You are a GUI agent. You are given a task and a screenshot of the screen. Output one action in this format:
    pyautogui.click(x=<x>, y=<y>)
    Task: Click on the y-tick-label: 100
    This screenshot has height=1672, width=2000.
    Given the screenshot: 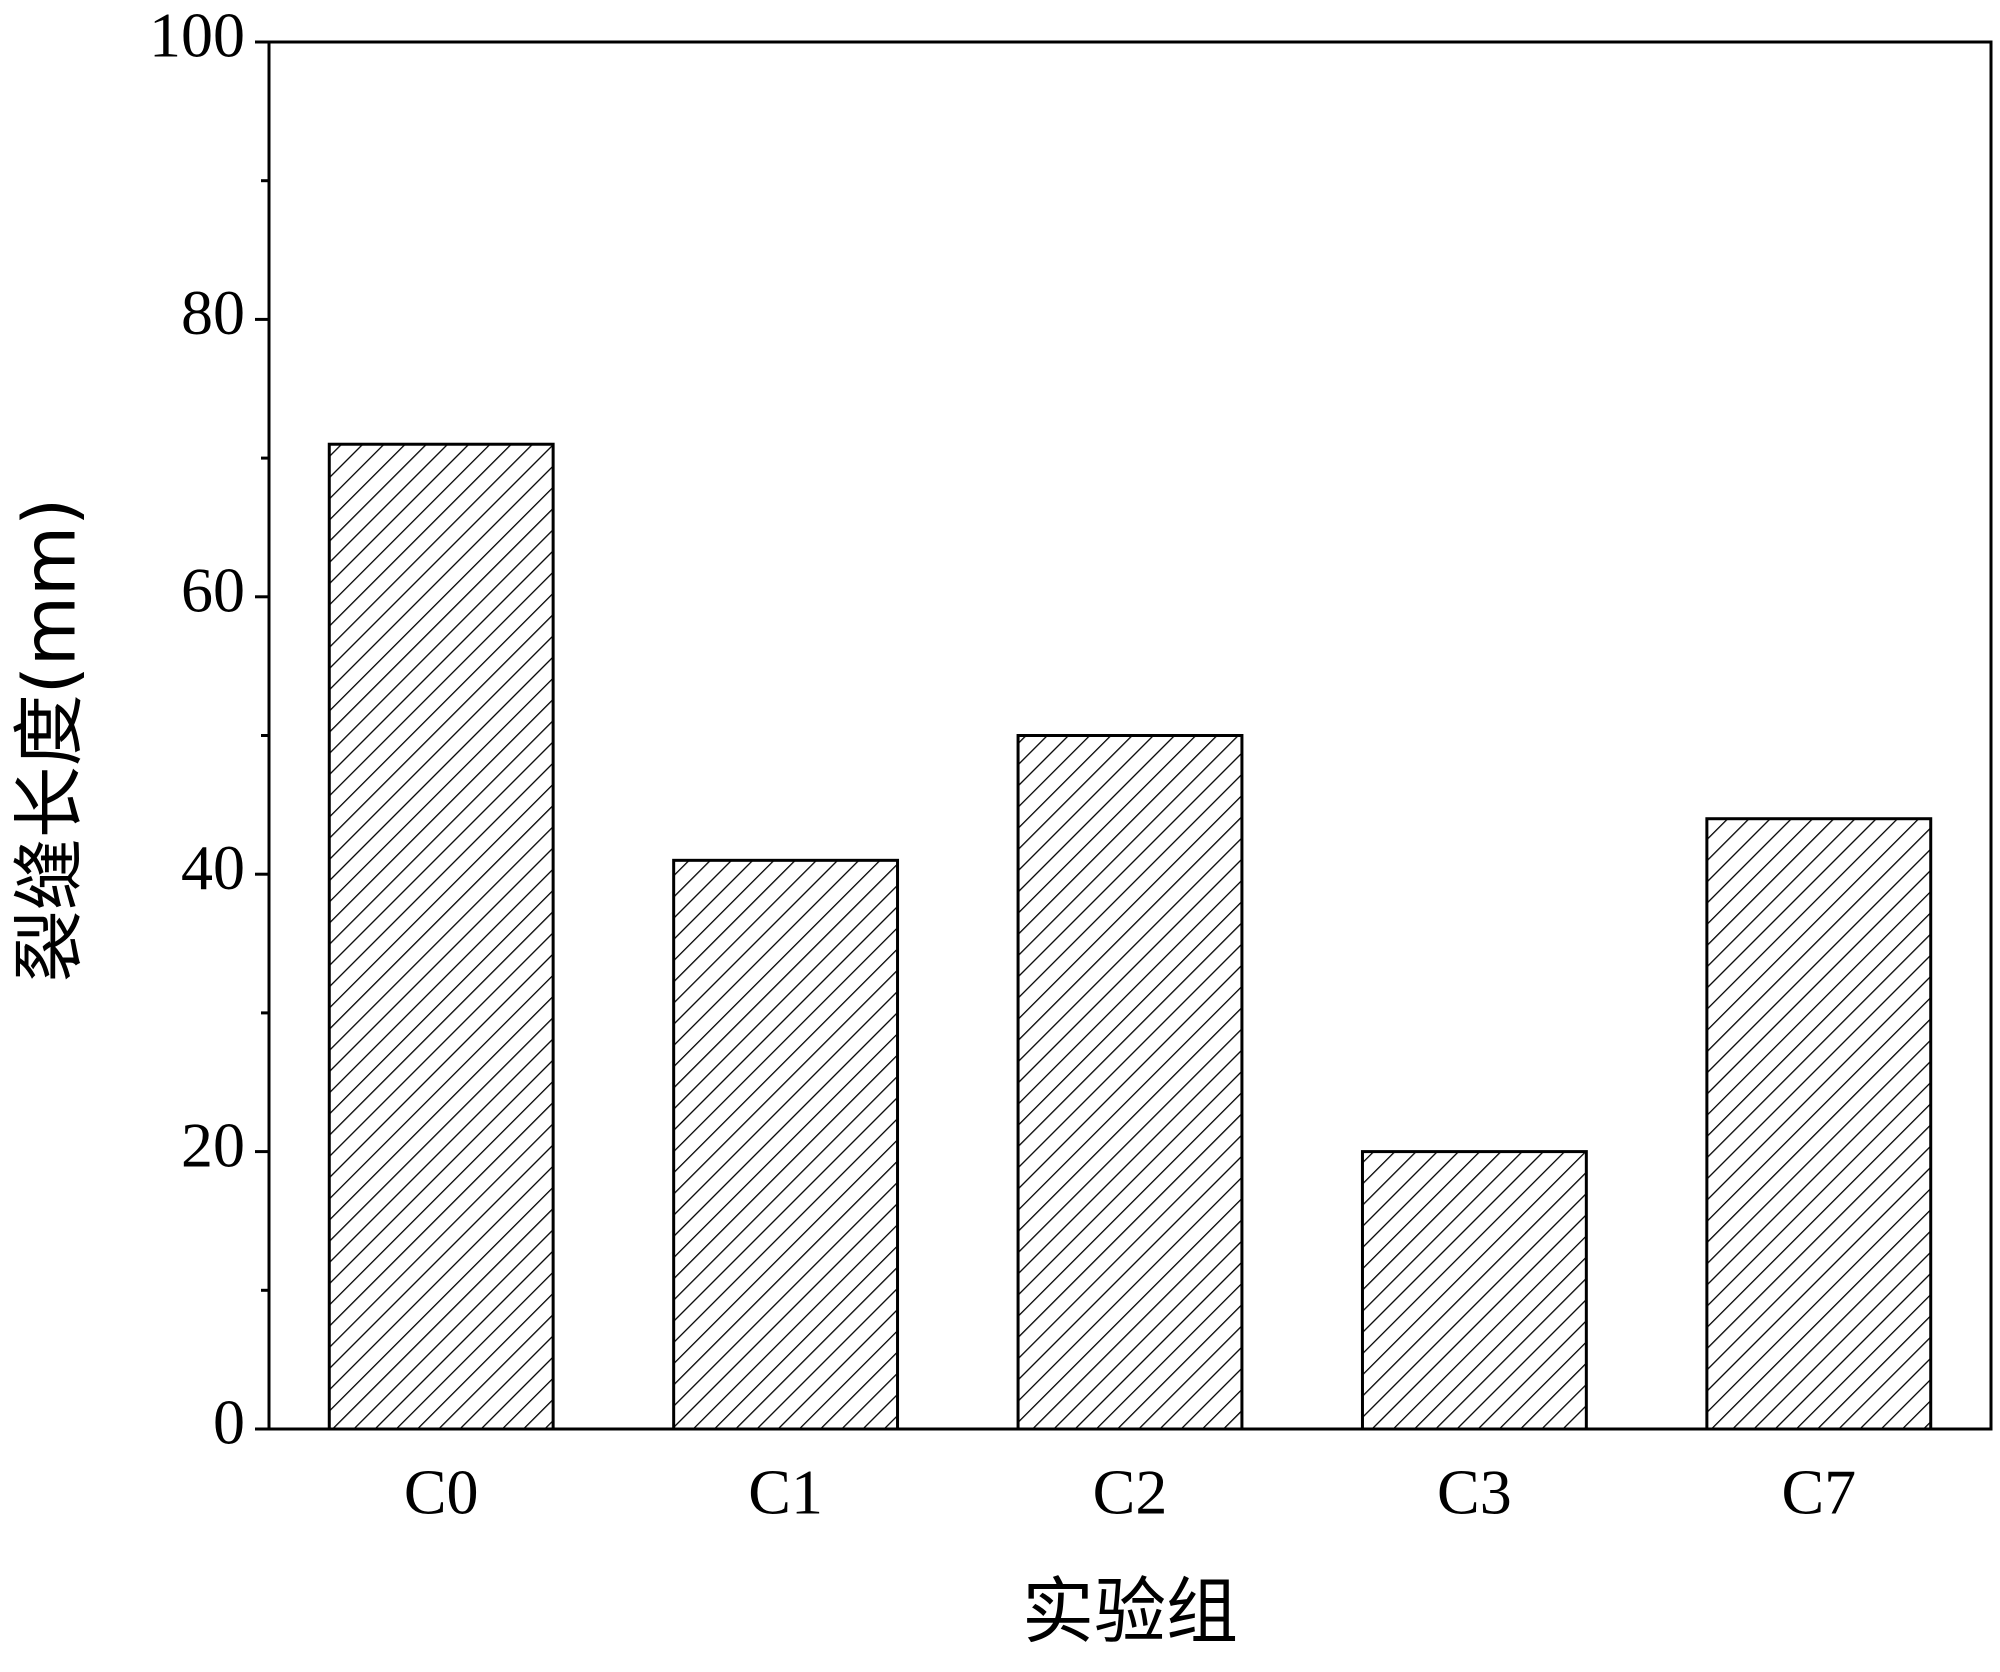 What is the action you would take?
    pyautogui.click(x=197, y=35)
    